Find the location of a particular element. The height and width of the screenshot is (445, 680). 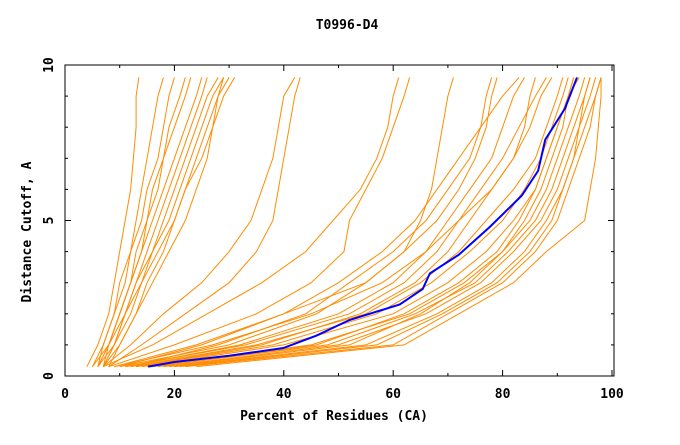

x-tick-label: 20 is located at coordinates (175, 394).